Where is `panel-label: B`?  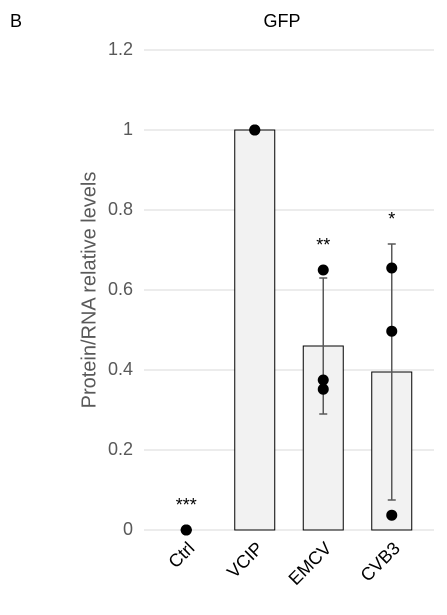 panel-label: B is located at coordinates (16, 21).